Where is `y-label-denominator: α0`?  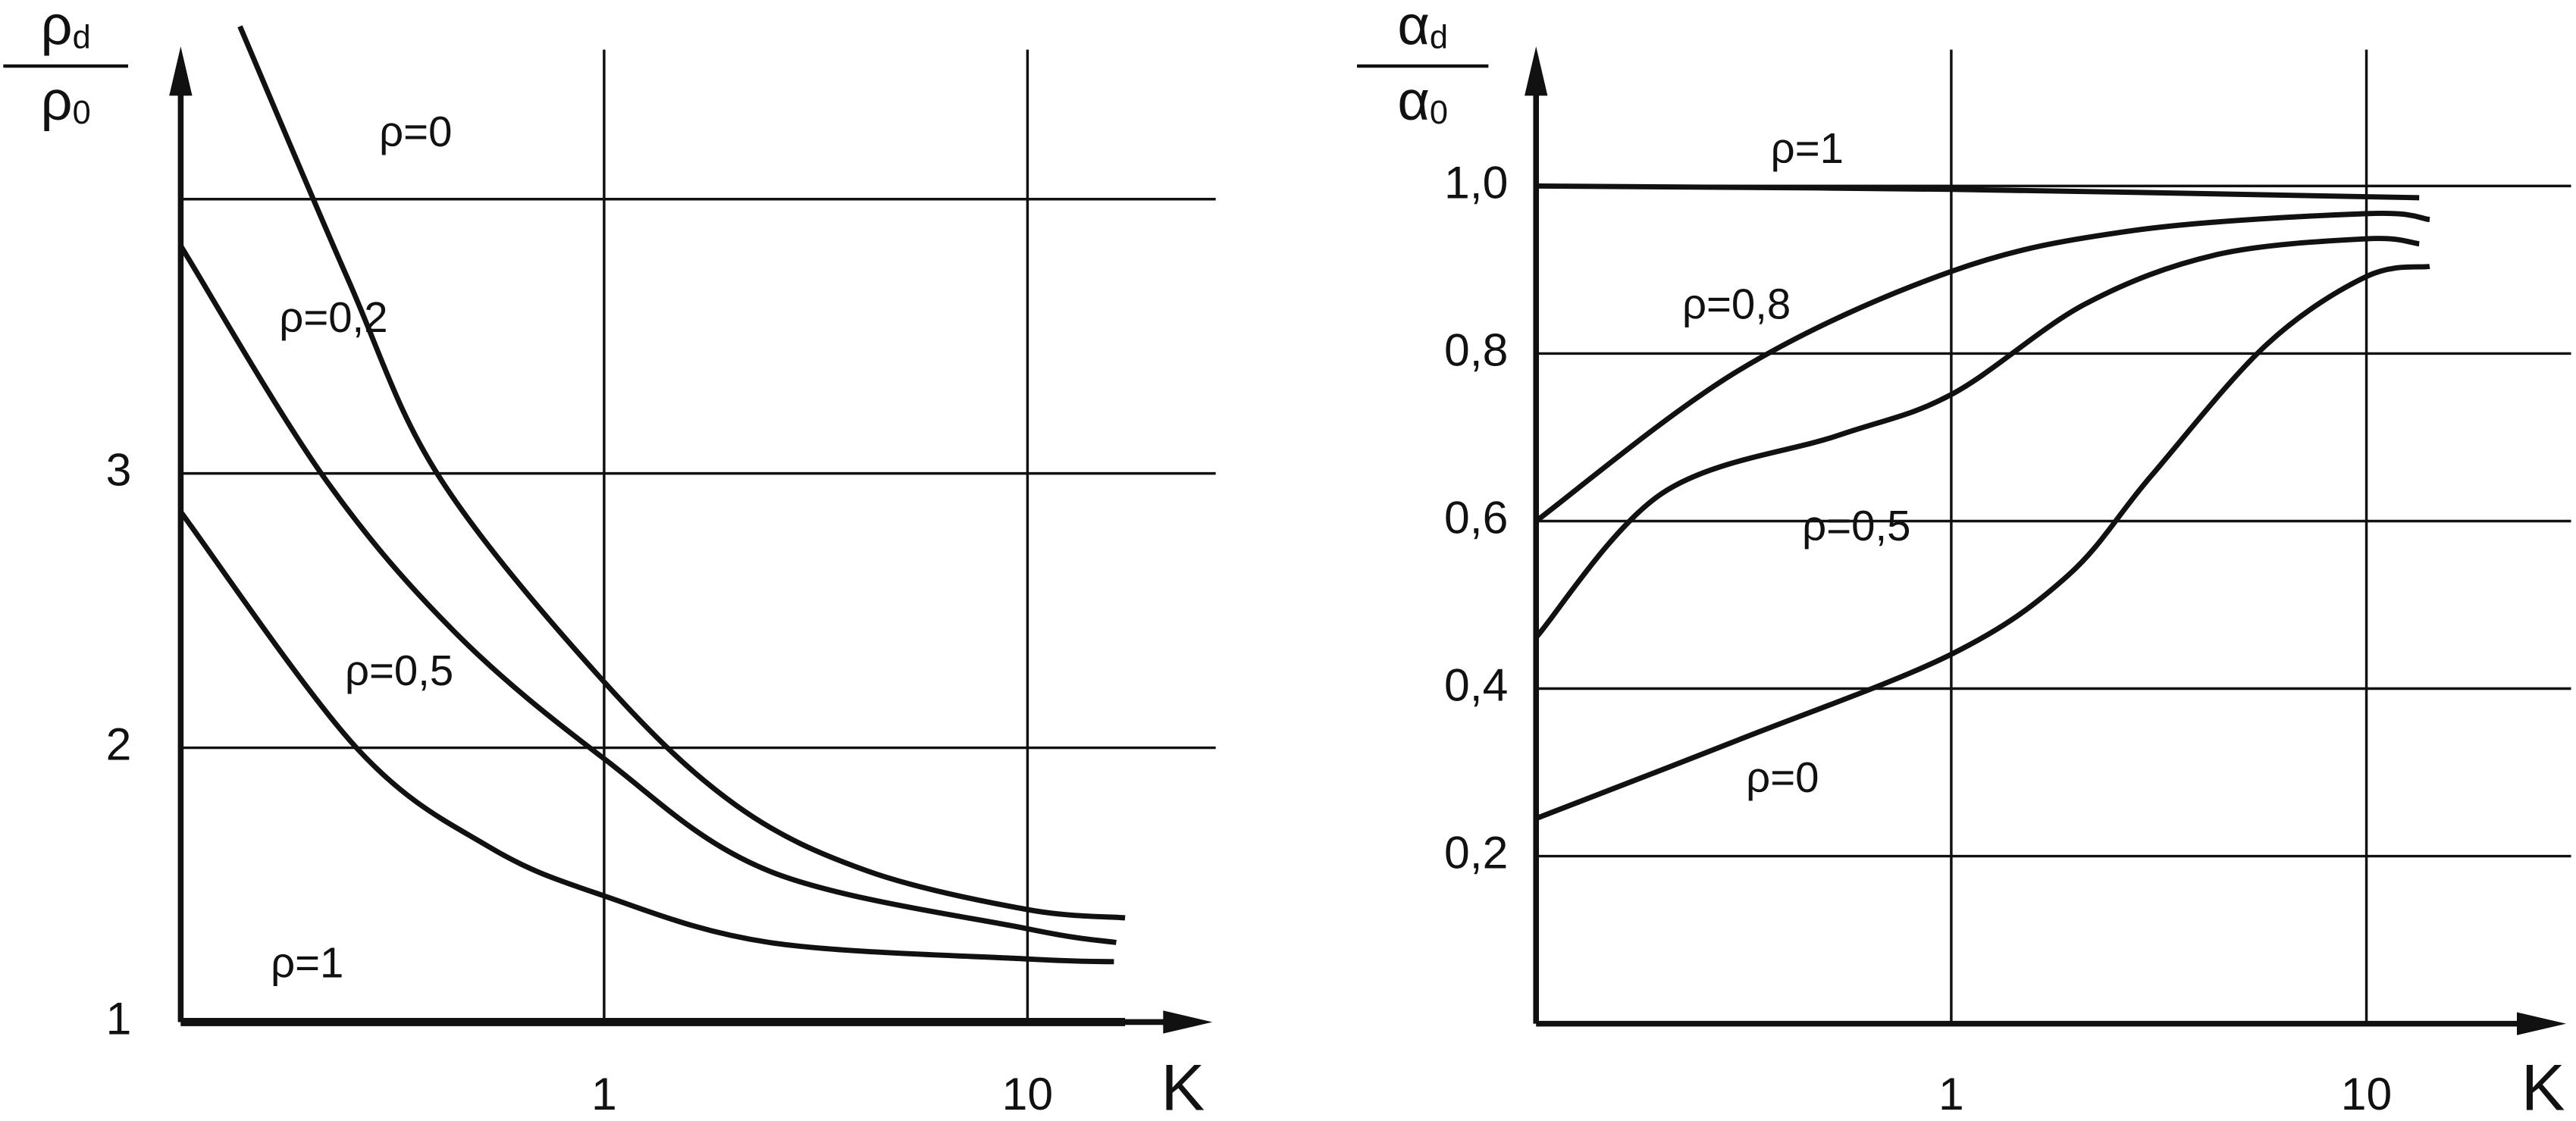
y-label-denominator: α0 is located at coordinates (1422, 101).